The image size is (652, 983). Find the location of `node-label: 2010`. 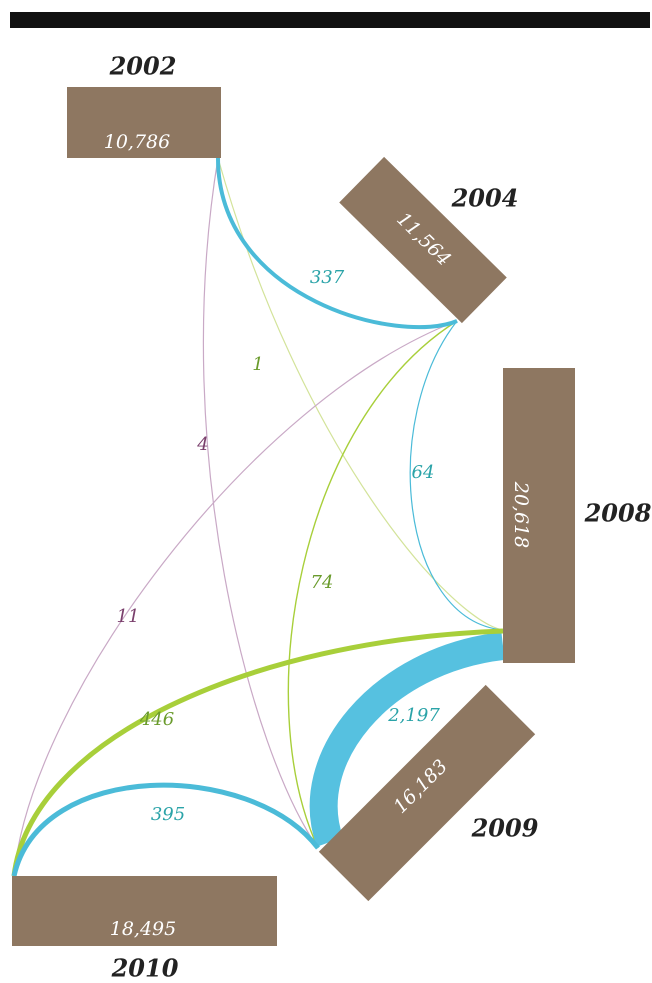

node-label: 2010 is located at coordinates (145, 968).